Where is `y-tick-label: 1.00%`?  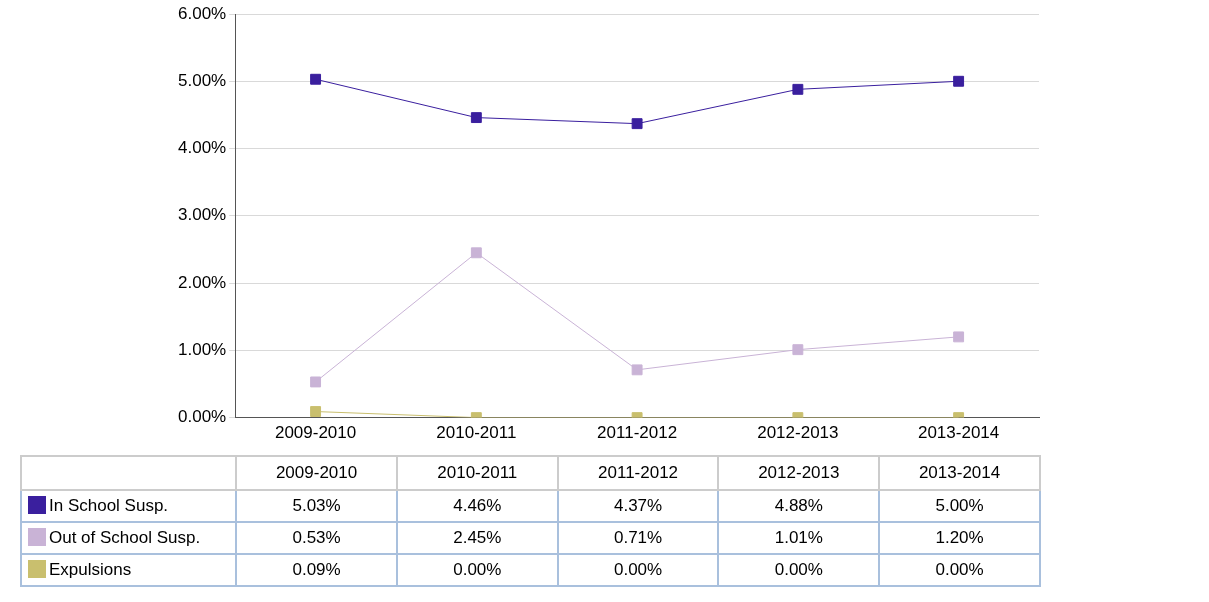 y-tick-label: 1.00% is located at coordinates (202, 350).